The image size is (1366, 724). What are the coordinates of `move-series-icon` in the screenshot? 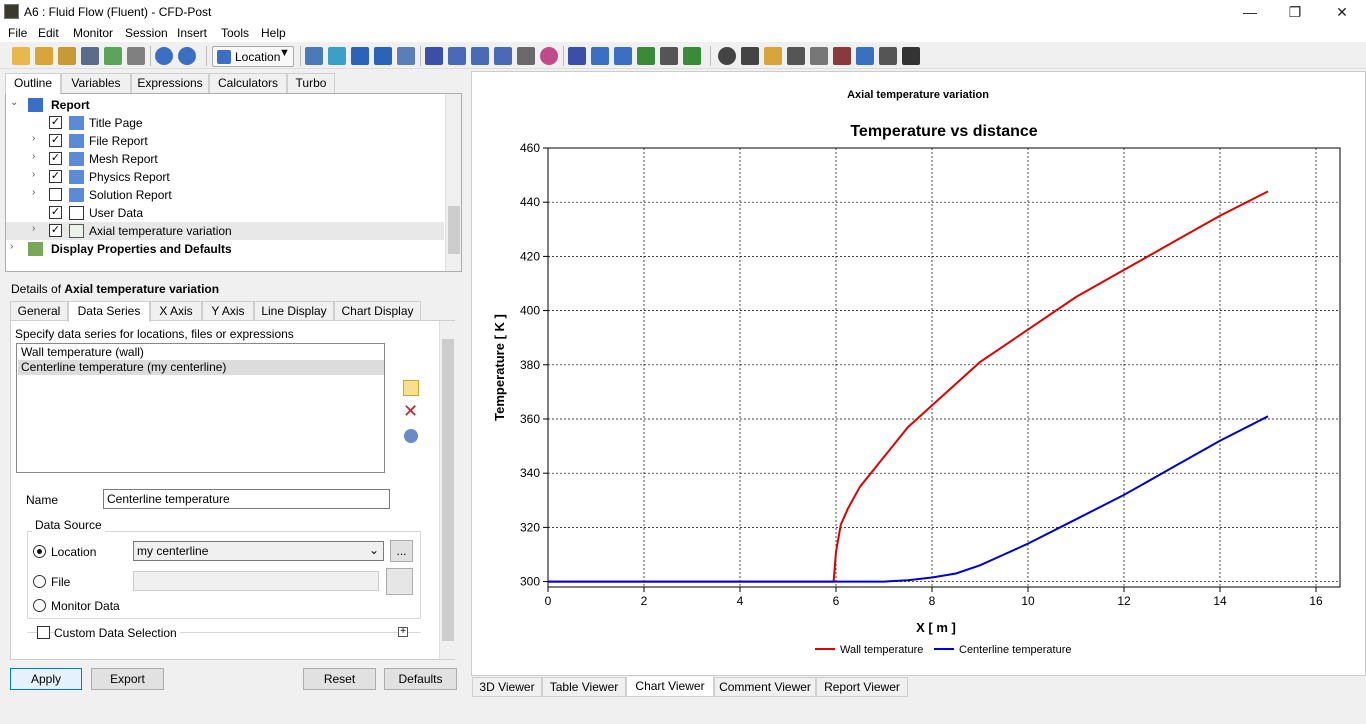 It's located at (411, 436).